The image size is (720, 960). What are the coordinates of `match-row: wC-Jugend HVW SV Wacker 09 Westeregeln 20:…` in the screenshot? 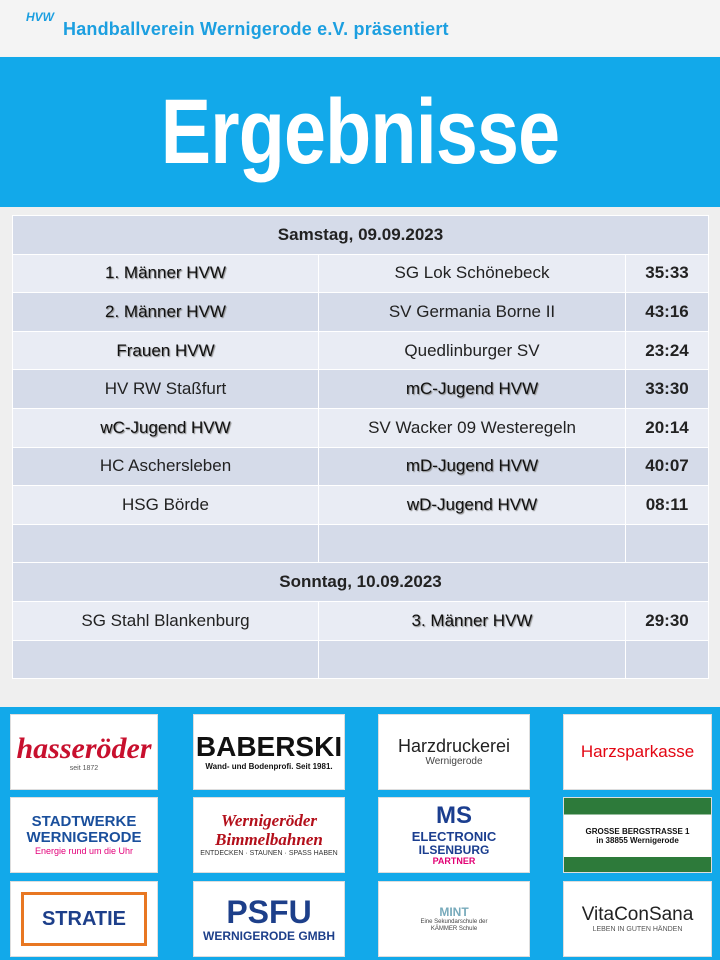 It's located at (360, 427).